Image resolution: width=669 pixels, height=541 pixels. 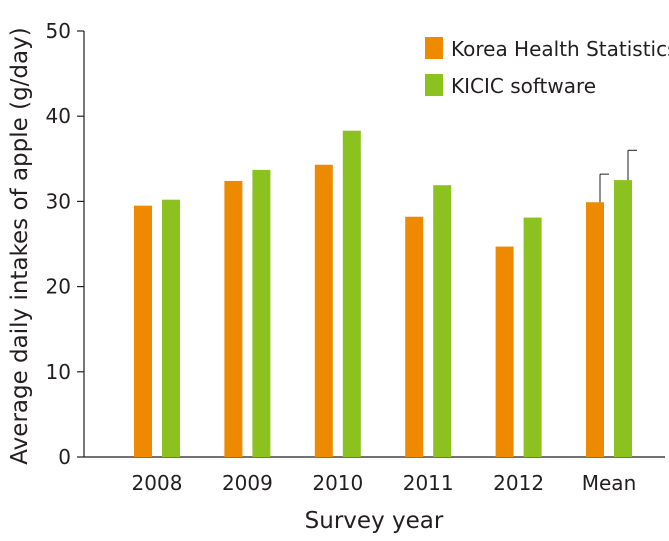 I want to click on y-tick-label: 40, so click(x=58, y=116).